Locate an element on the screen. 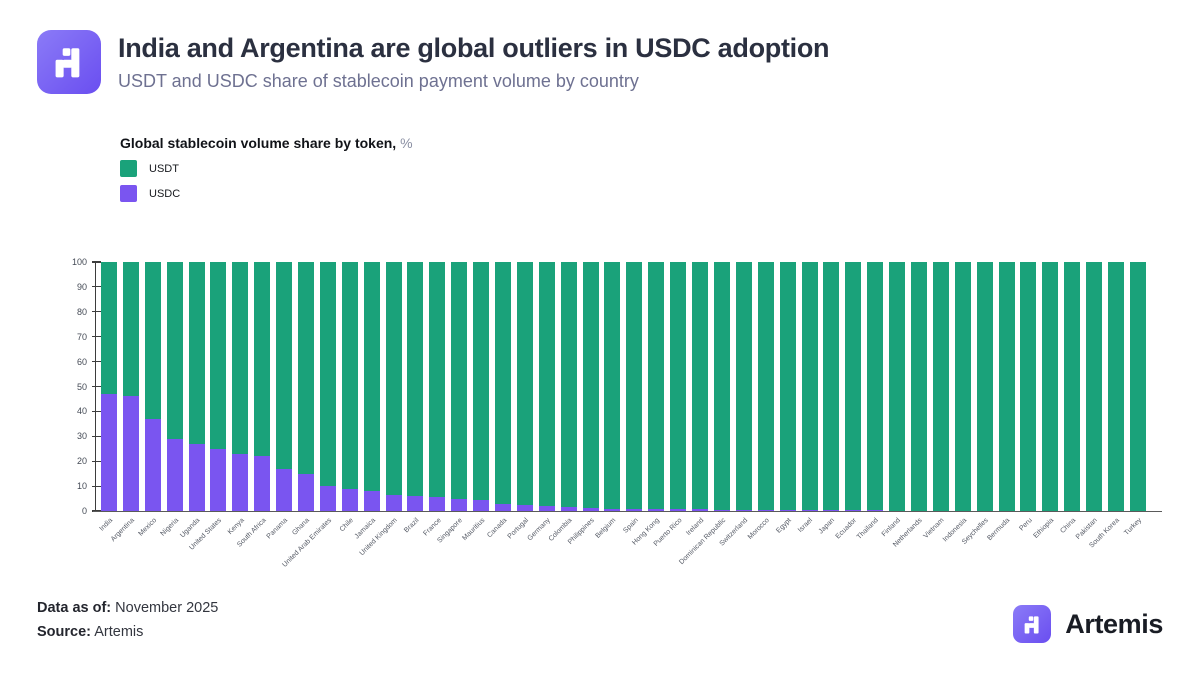 The height and width of the screenshot is (675, 1200). bar-japan is located at coordinates (831, 386).